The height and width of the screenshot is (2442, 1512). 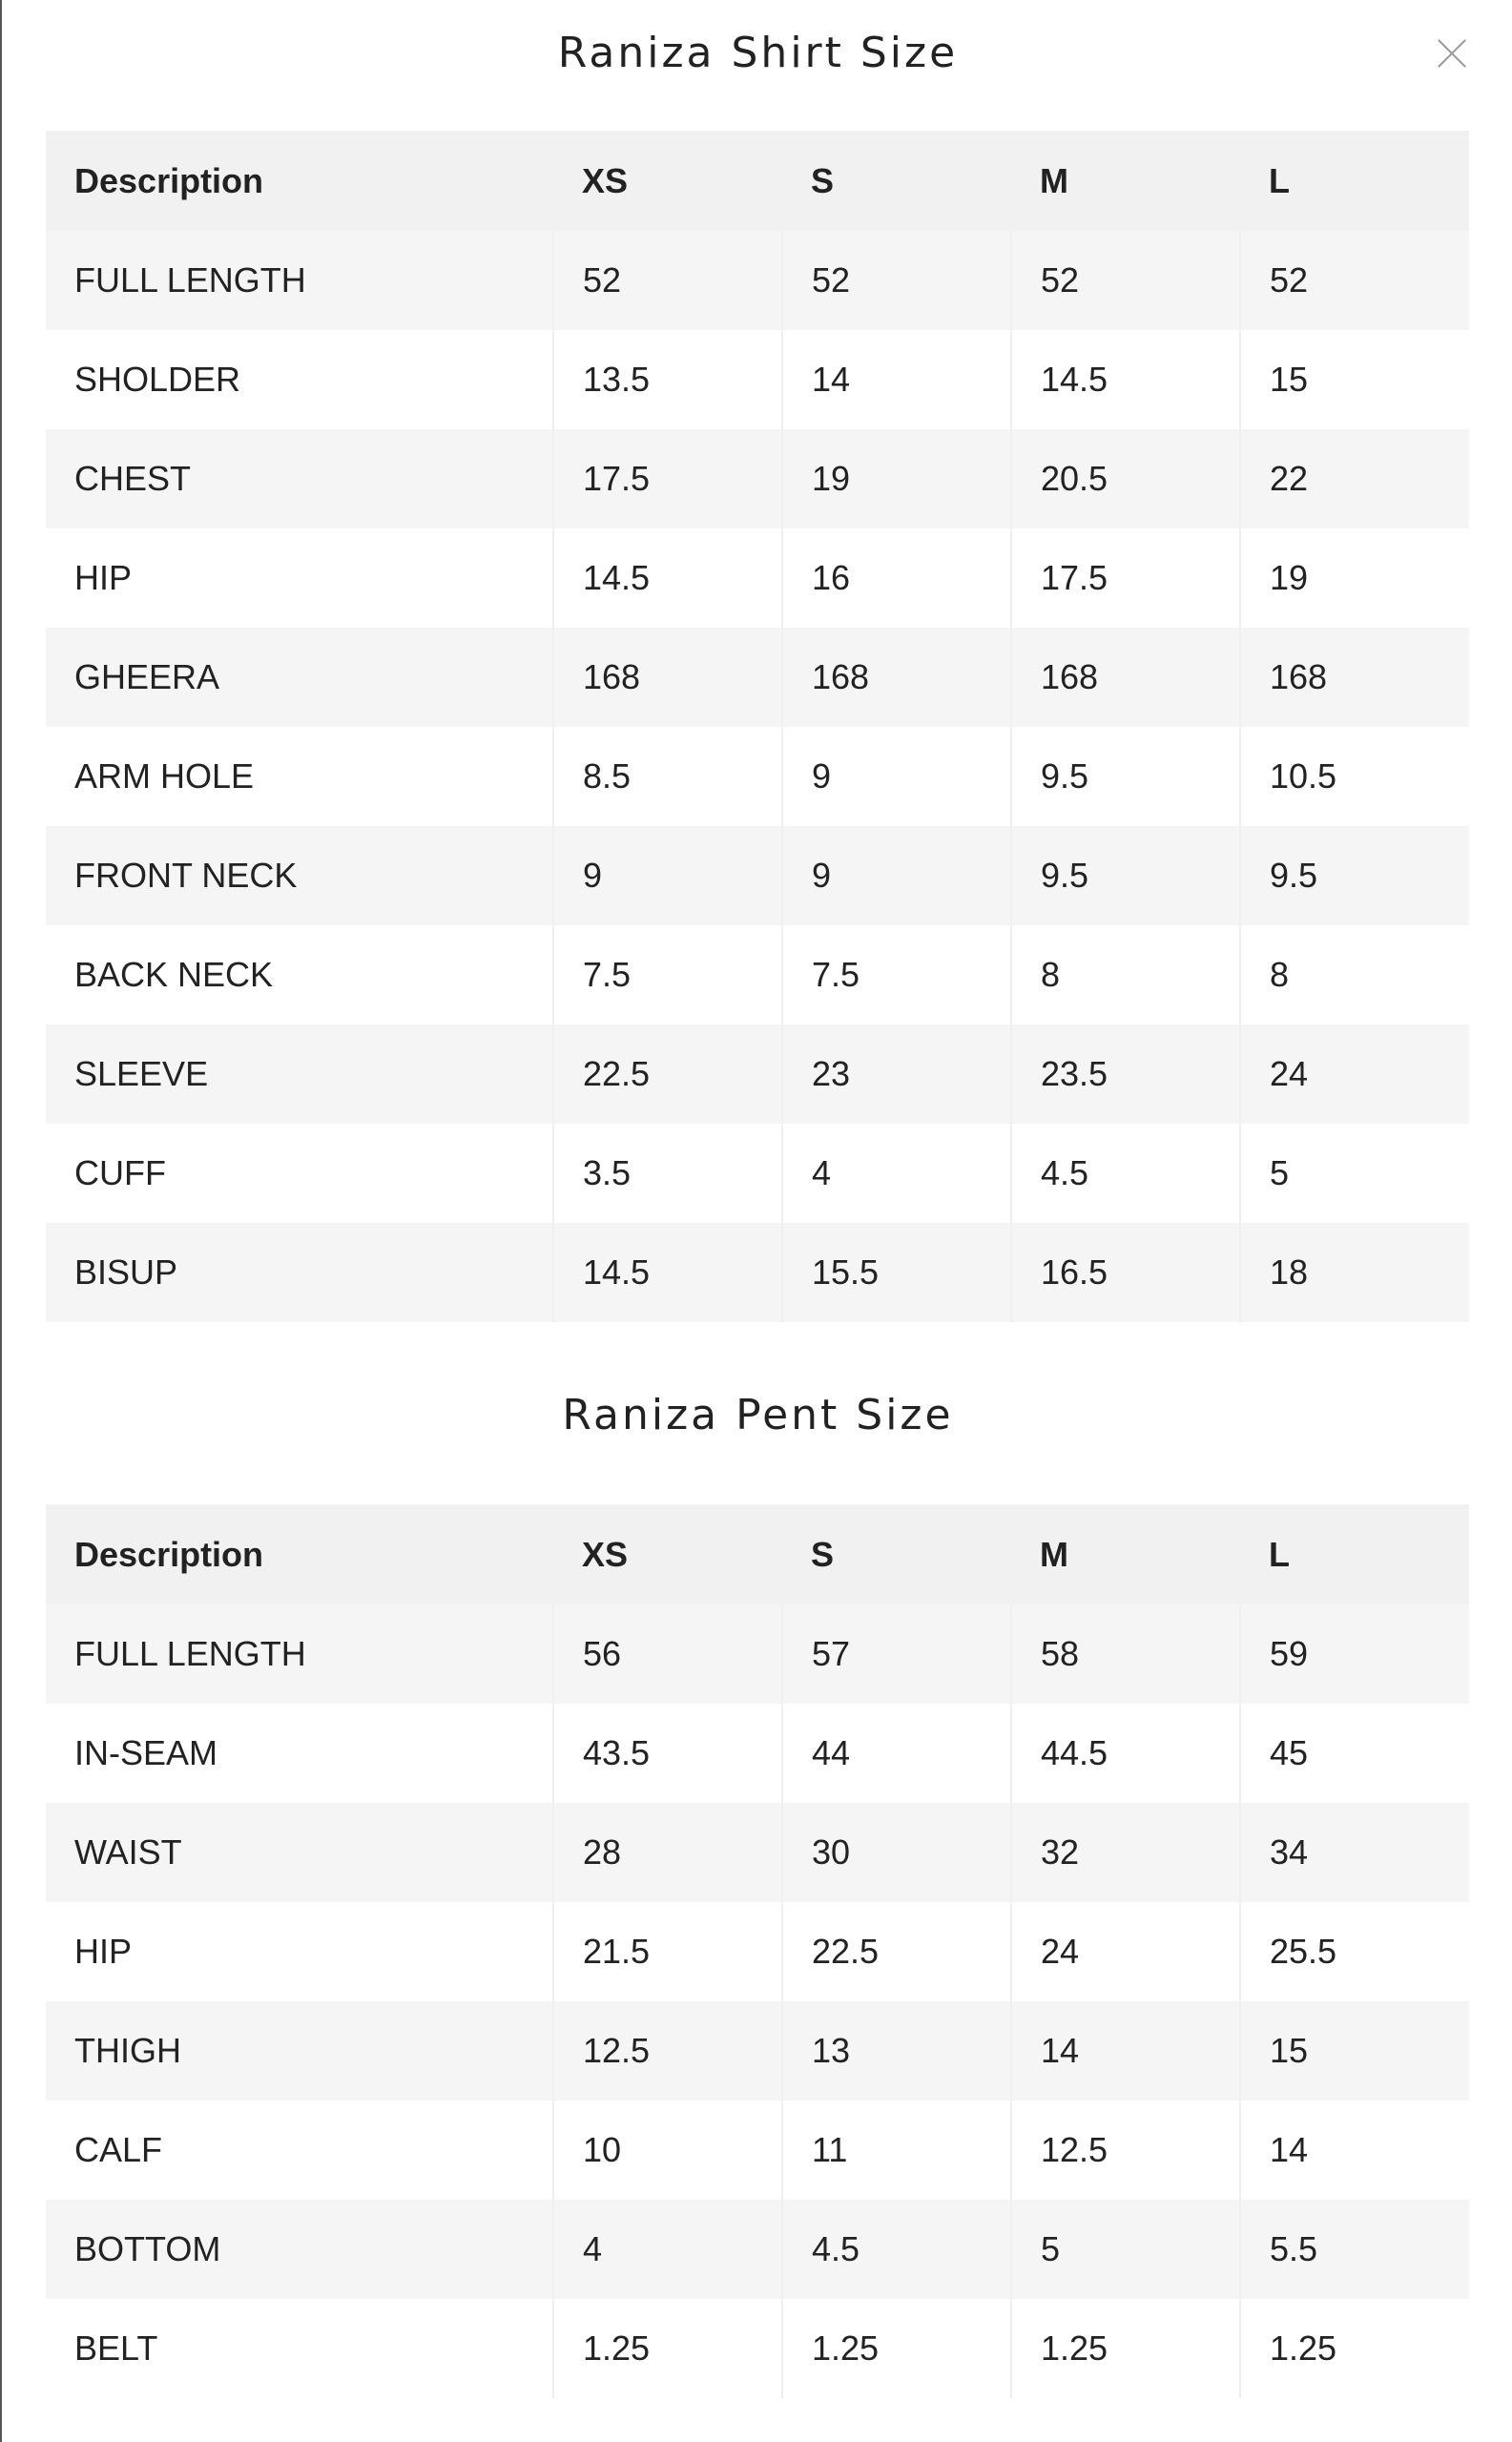 I want to click on measurement-value: 25.5, so click(x=1354, y=1951).